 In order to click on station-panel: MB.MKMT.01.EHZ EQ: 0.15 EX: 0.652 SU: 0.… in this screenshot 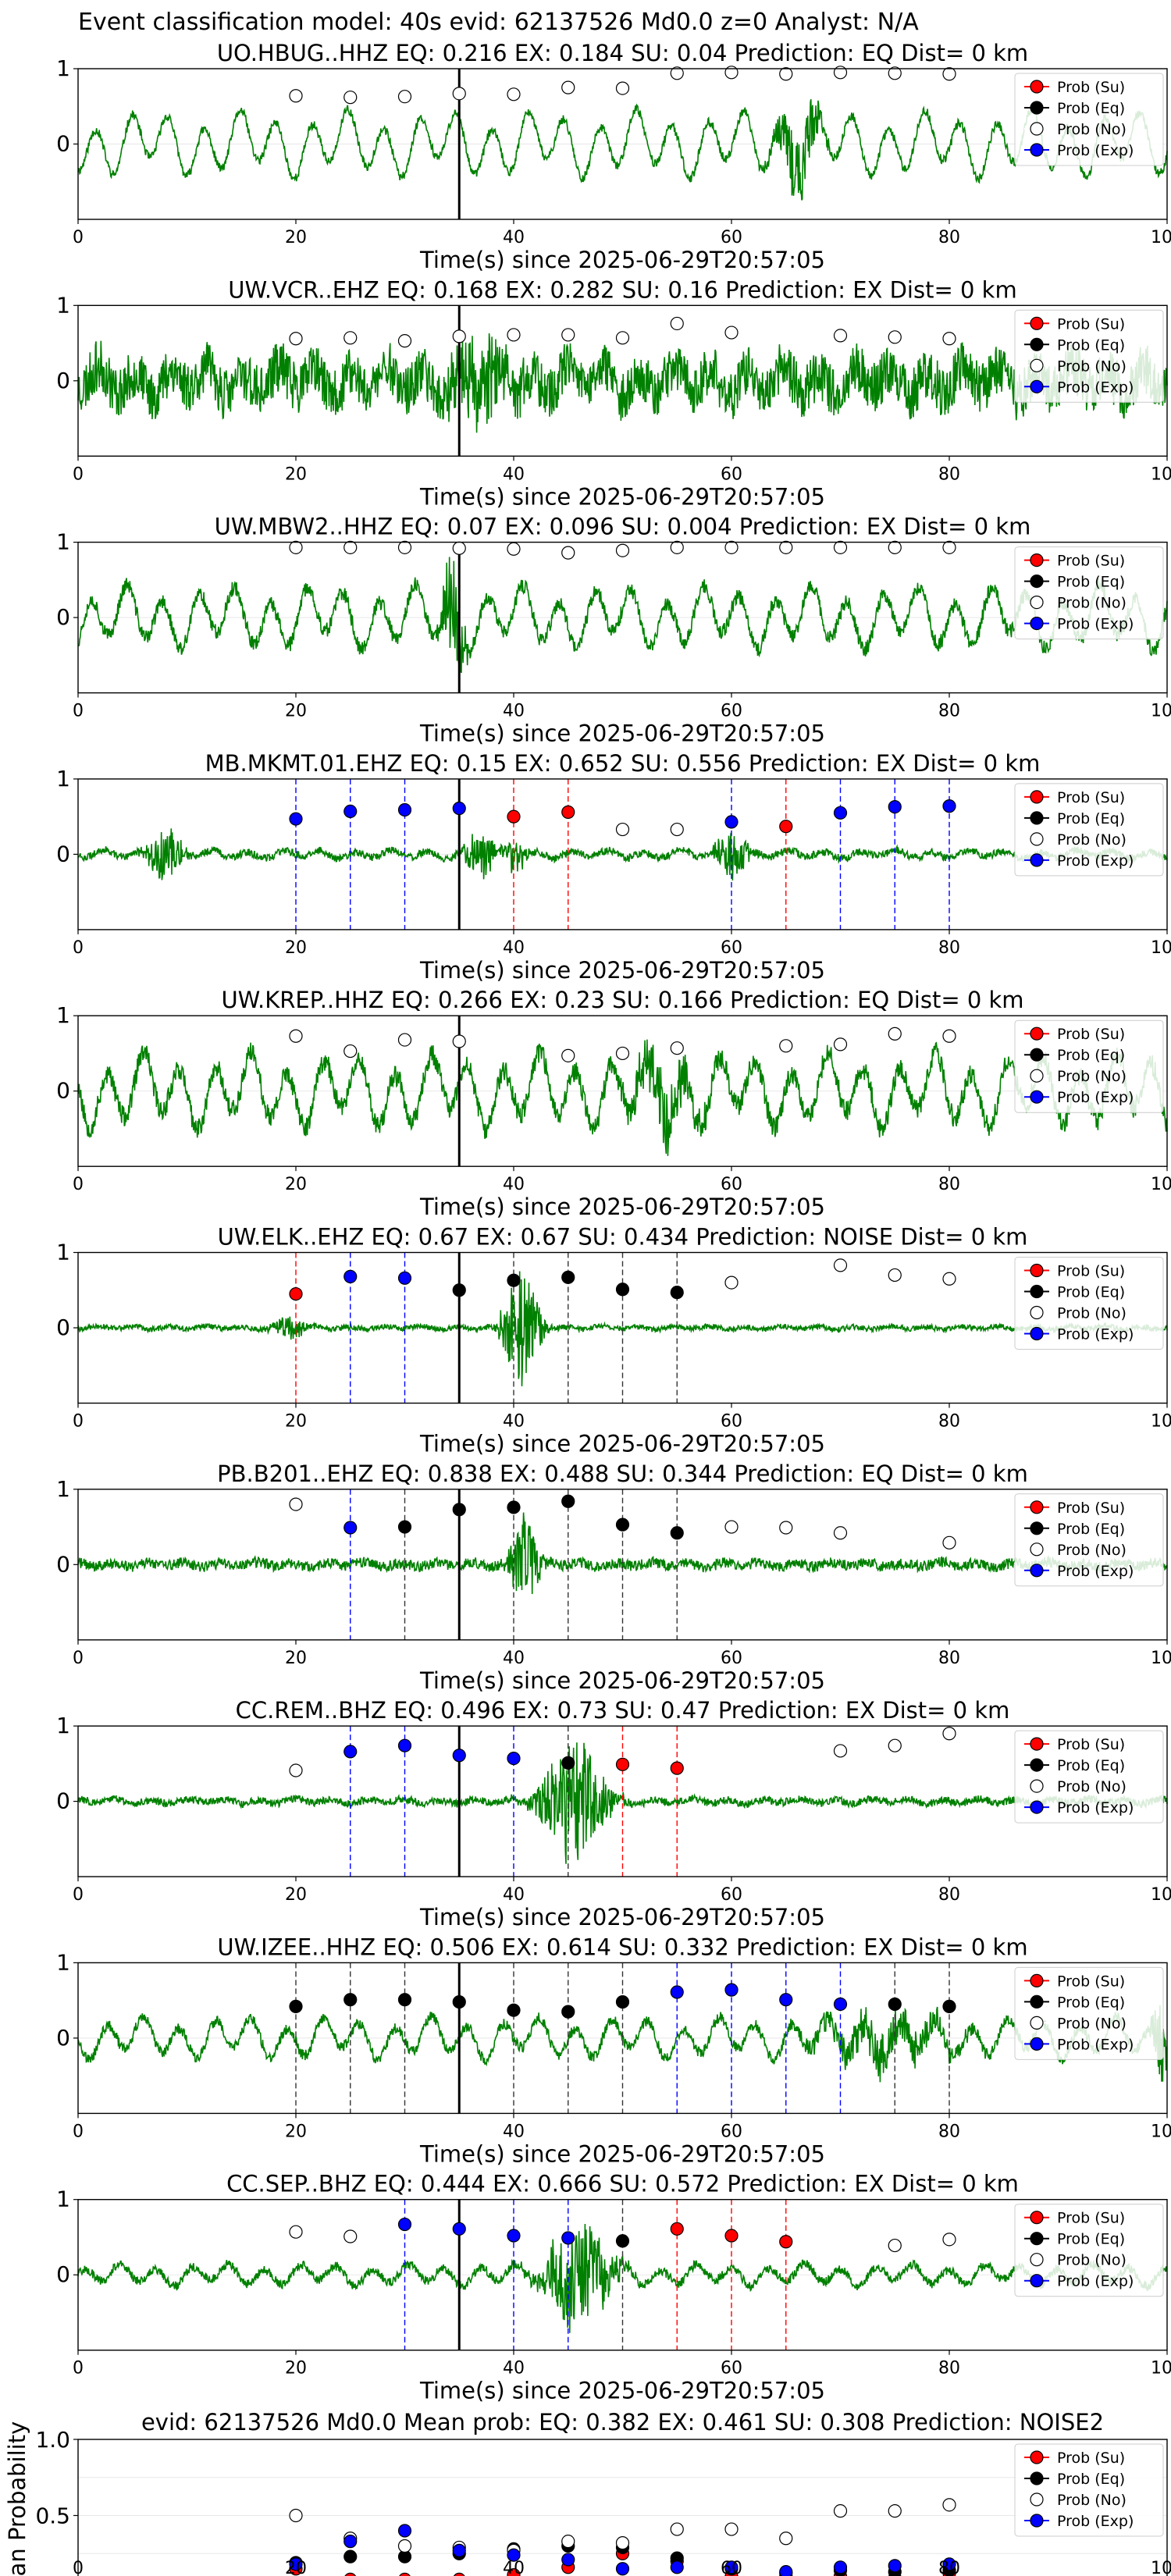, I will do `click(613, 867)`.